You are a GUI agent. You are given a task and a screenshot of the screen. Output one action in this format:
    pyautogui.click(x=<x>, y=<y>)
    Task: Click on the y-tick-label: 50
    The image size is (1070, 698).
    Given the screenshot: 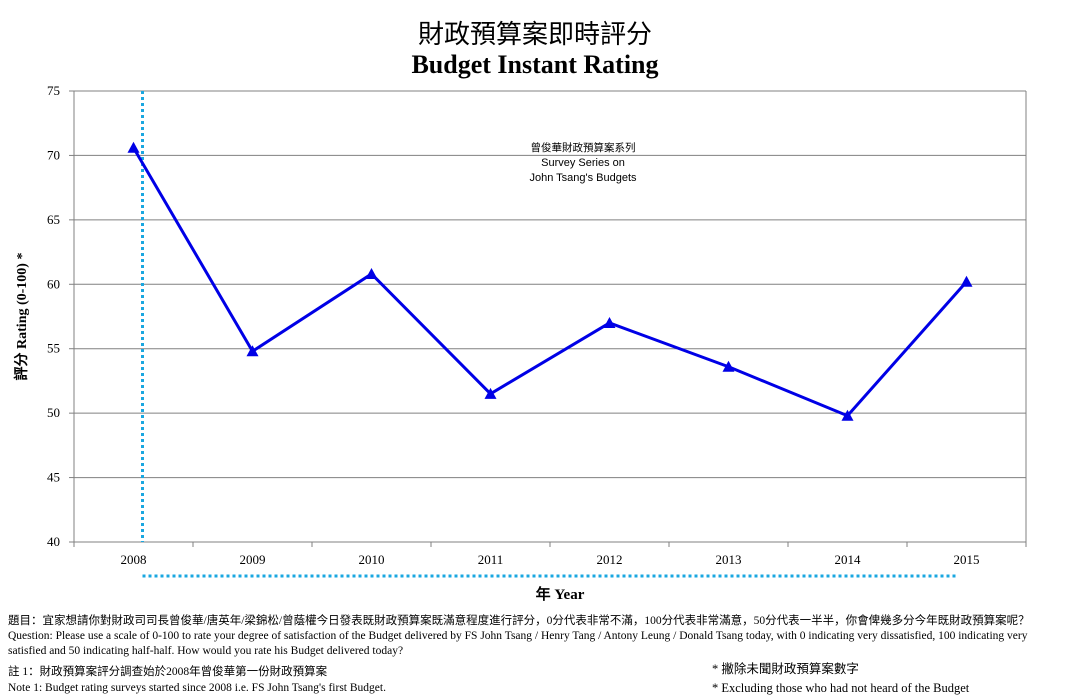 What is the action you would take?
    pyautogui.click(x=53, y=412)
    